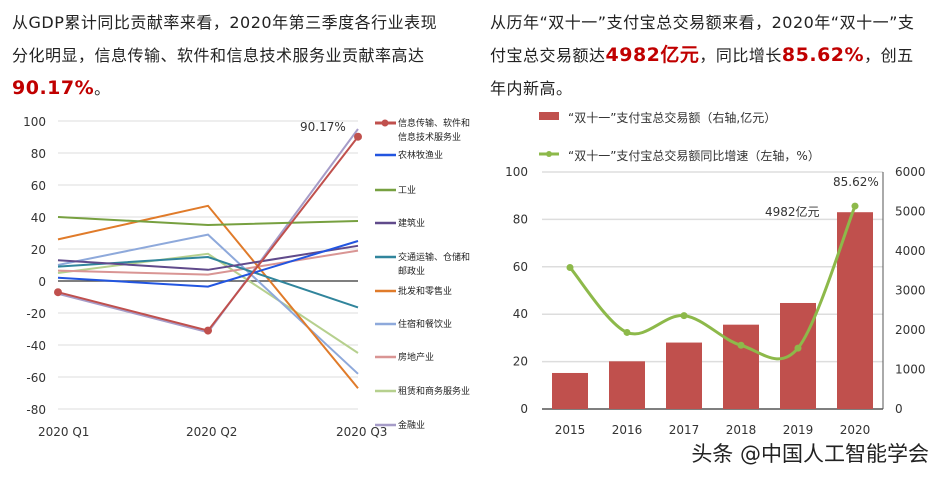  What do you see at coordinates (38, 154) in the screenshot?
I see `y-tick-label: 80` at bounding box center [38, 154].